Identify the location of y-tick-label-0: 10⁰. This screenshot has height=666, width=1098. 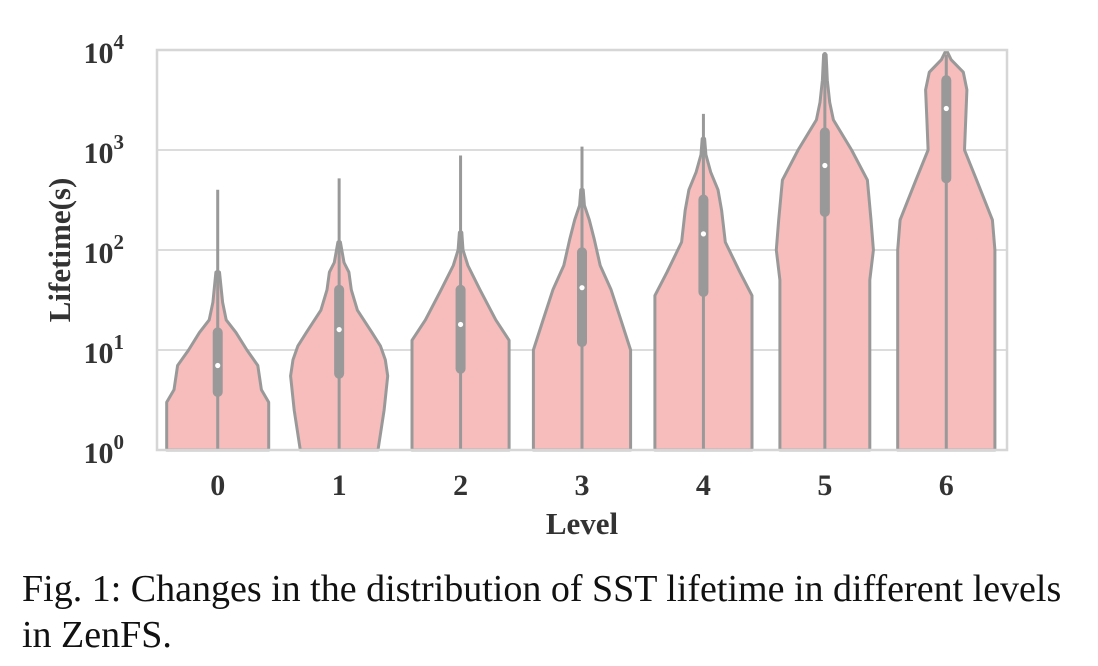
(104, 450).